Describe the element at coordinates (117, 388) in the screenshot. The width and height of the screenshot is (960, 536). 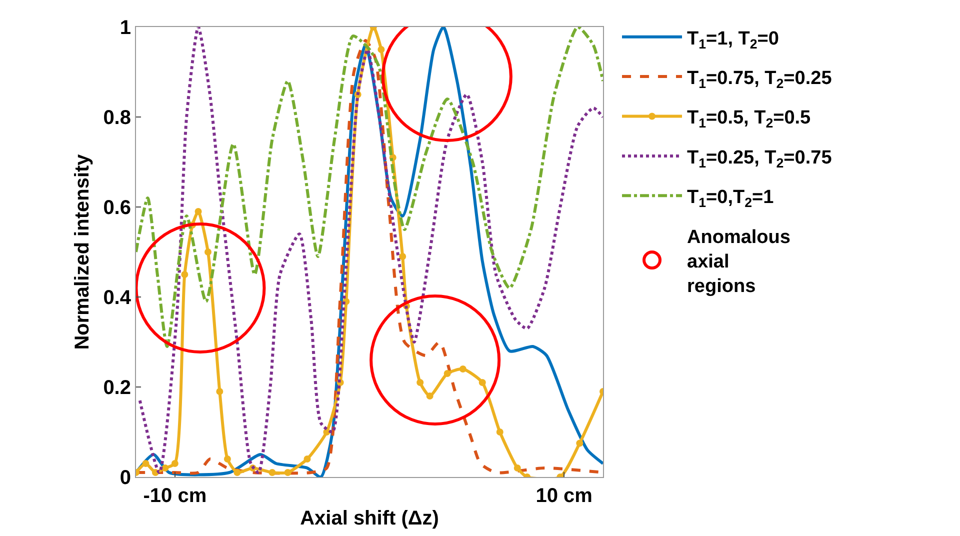
I see `y-tick-label: 0.2` at that location.